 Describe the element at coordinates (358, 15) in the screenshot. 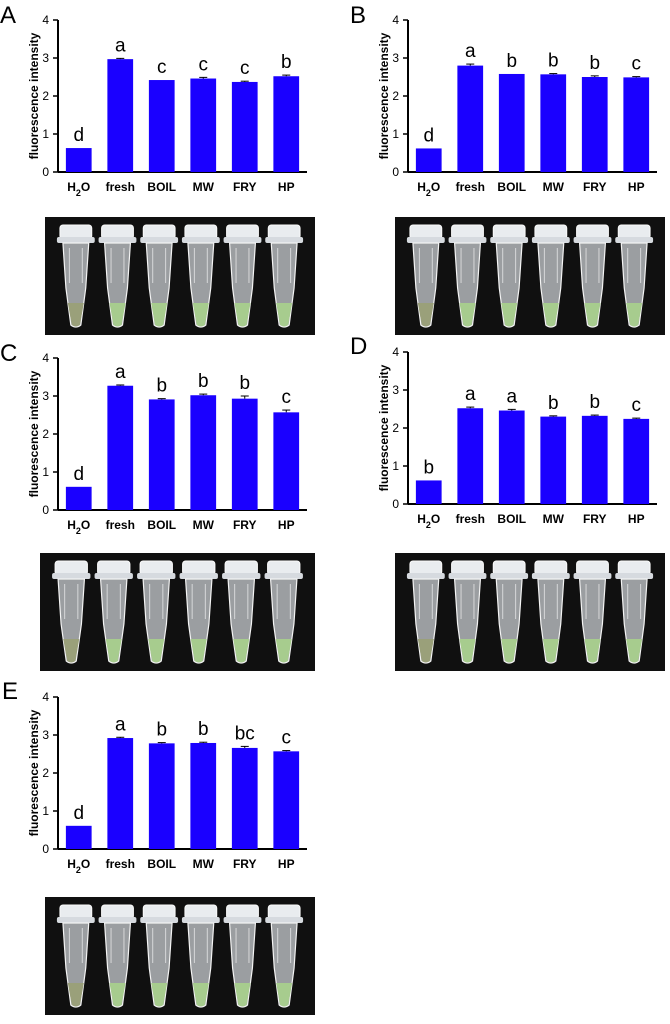

I see `panel-letter: B` at that location.